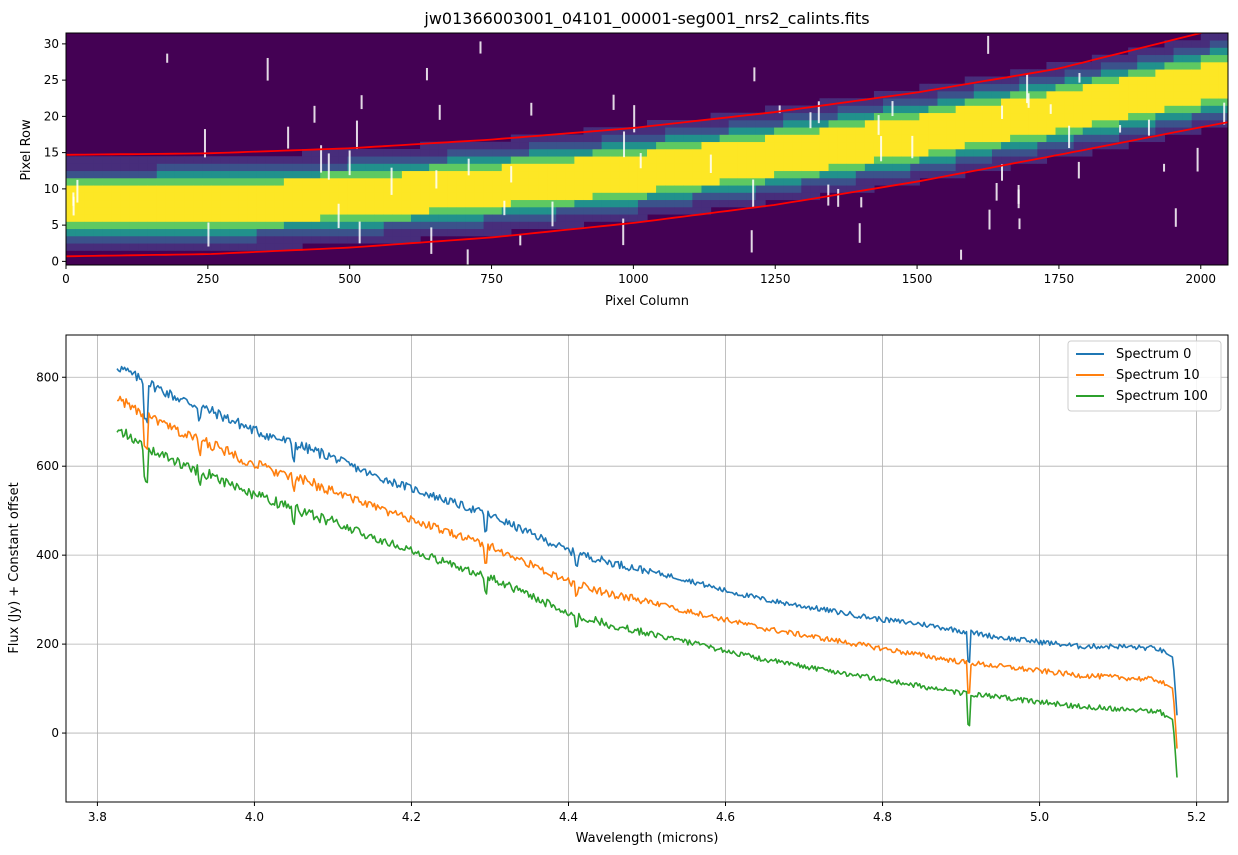 The width and height of the screenshot is (1238, 855). What do you see at coordinates (411, 817) in the screenshot?
I see `spectrum-xtick-label: 4.2` at bounding box center [411, 817].